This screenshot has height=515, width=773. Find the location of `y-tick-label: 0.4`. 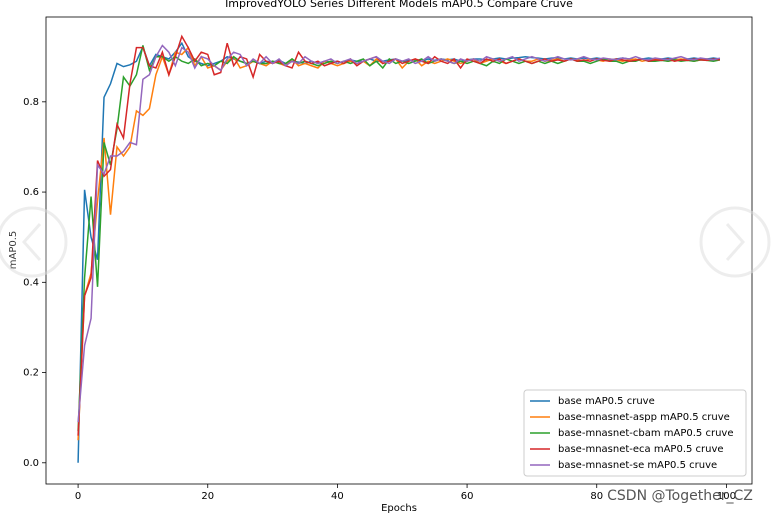

y-tick-label: 0.4 is located at coordinates (31, 282).